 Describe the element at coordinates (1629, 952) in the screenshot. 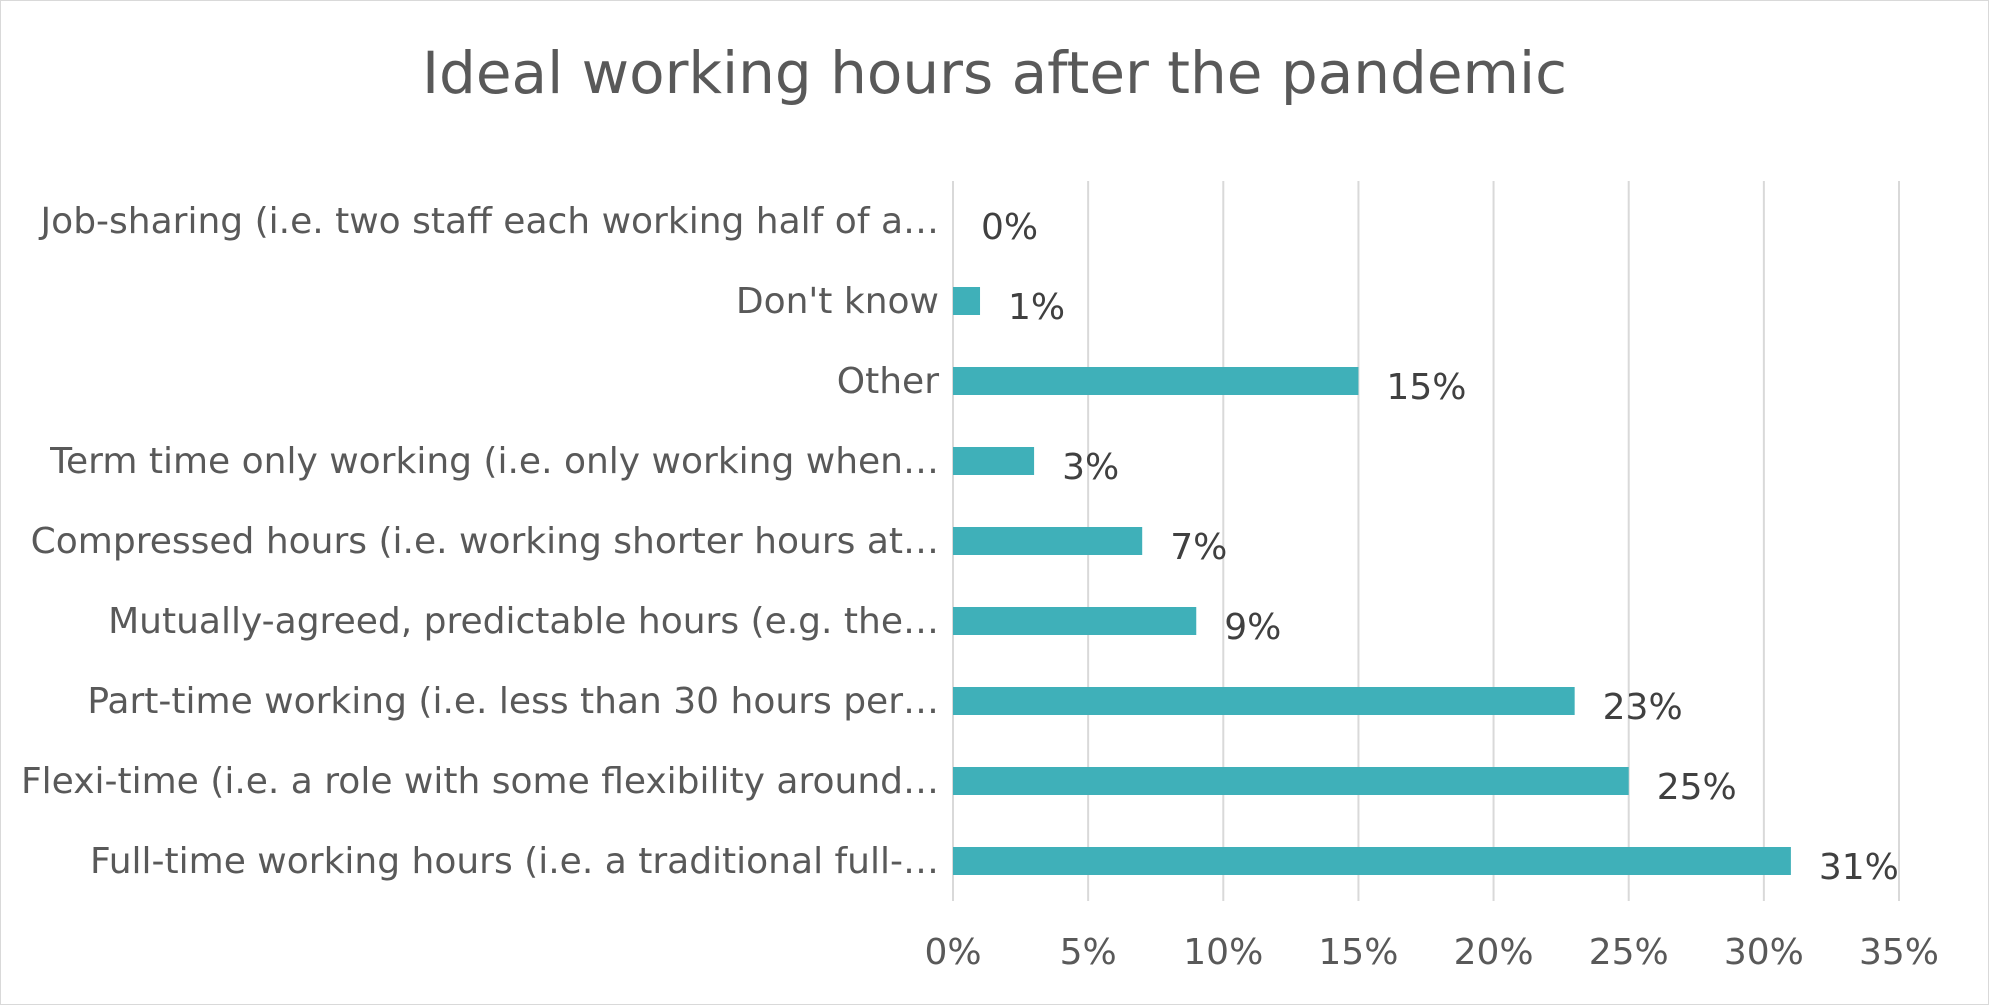

I see `x-tick-label: 25%` at that location.